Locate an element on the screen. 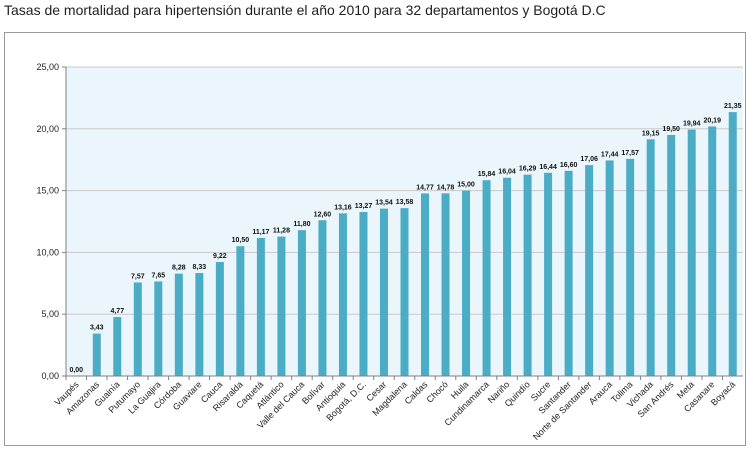  y-tick-label: 5,00 is located at coordinates (50, 314).